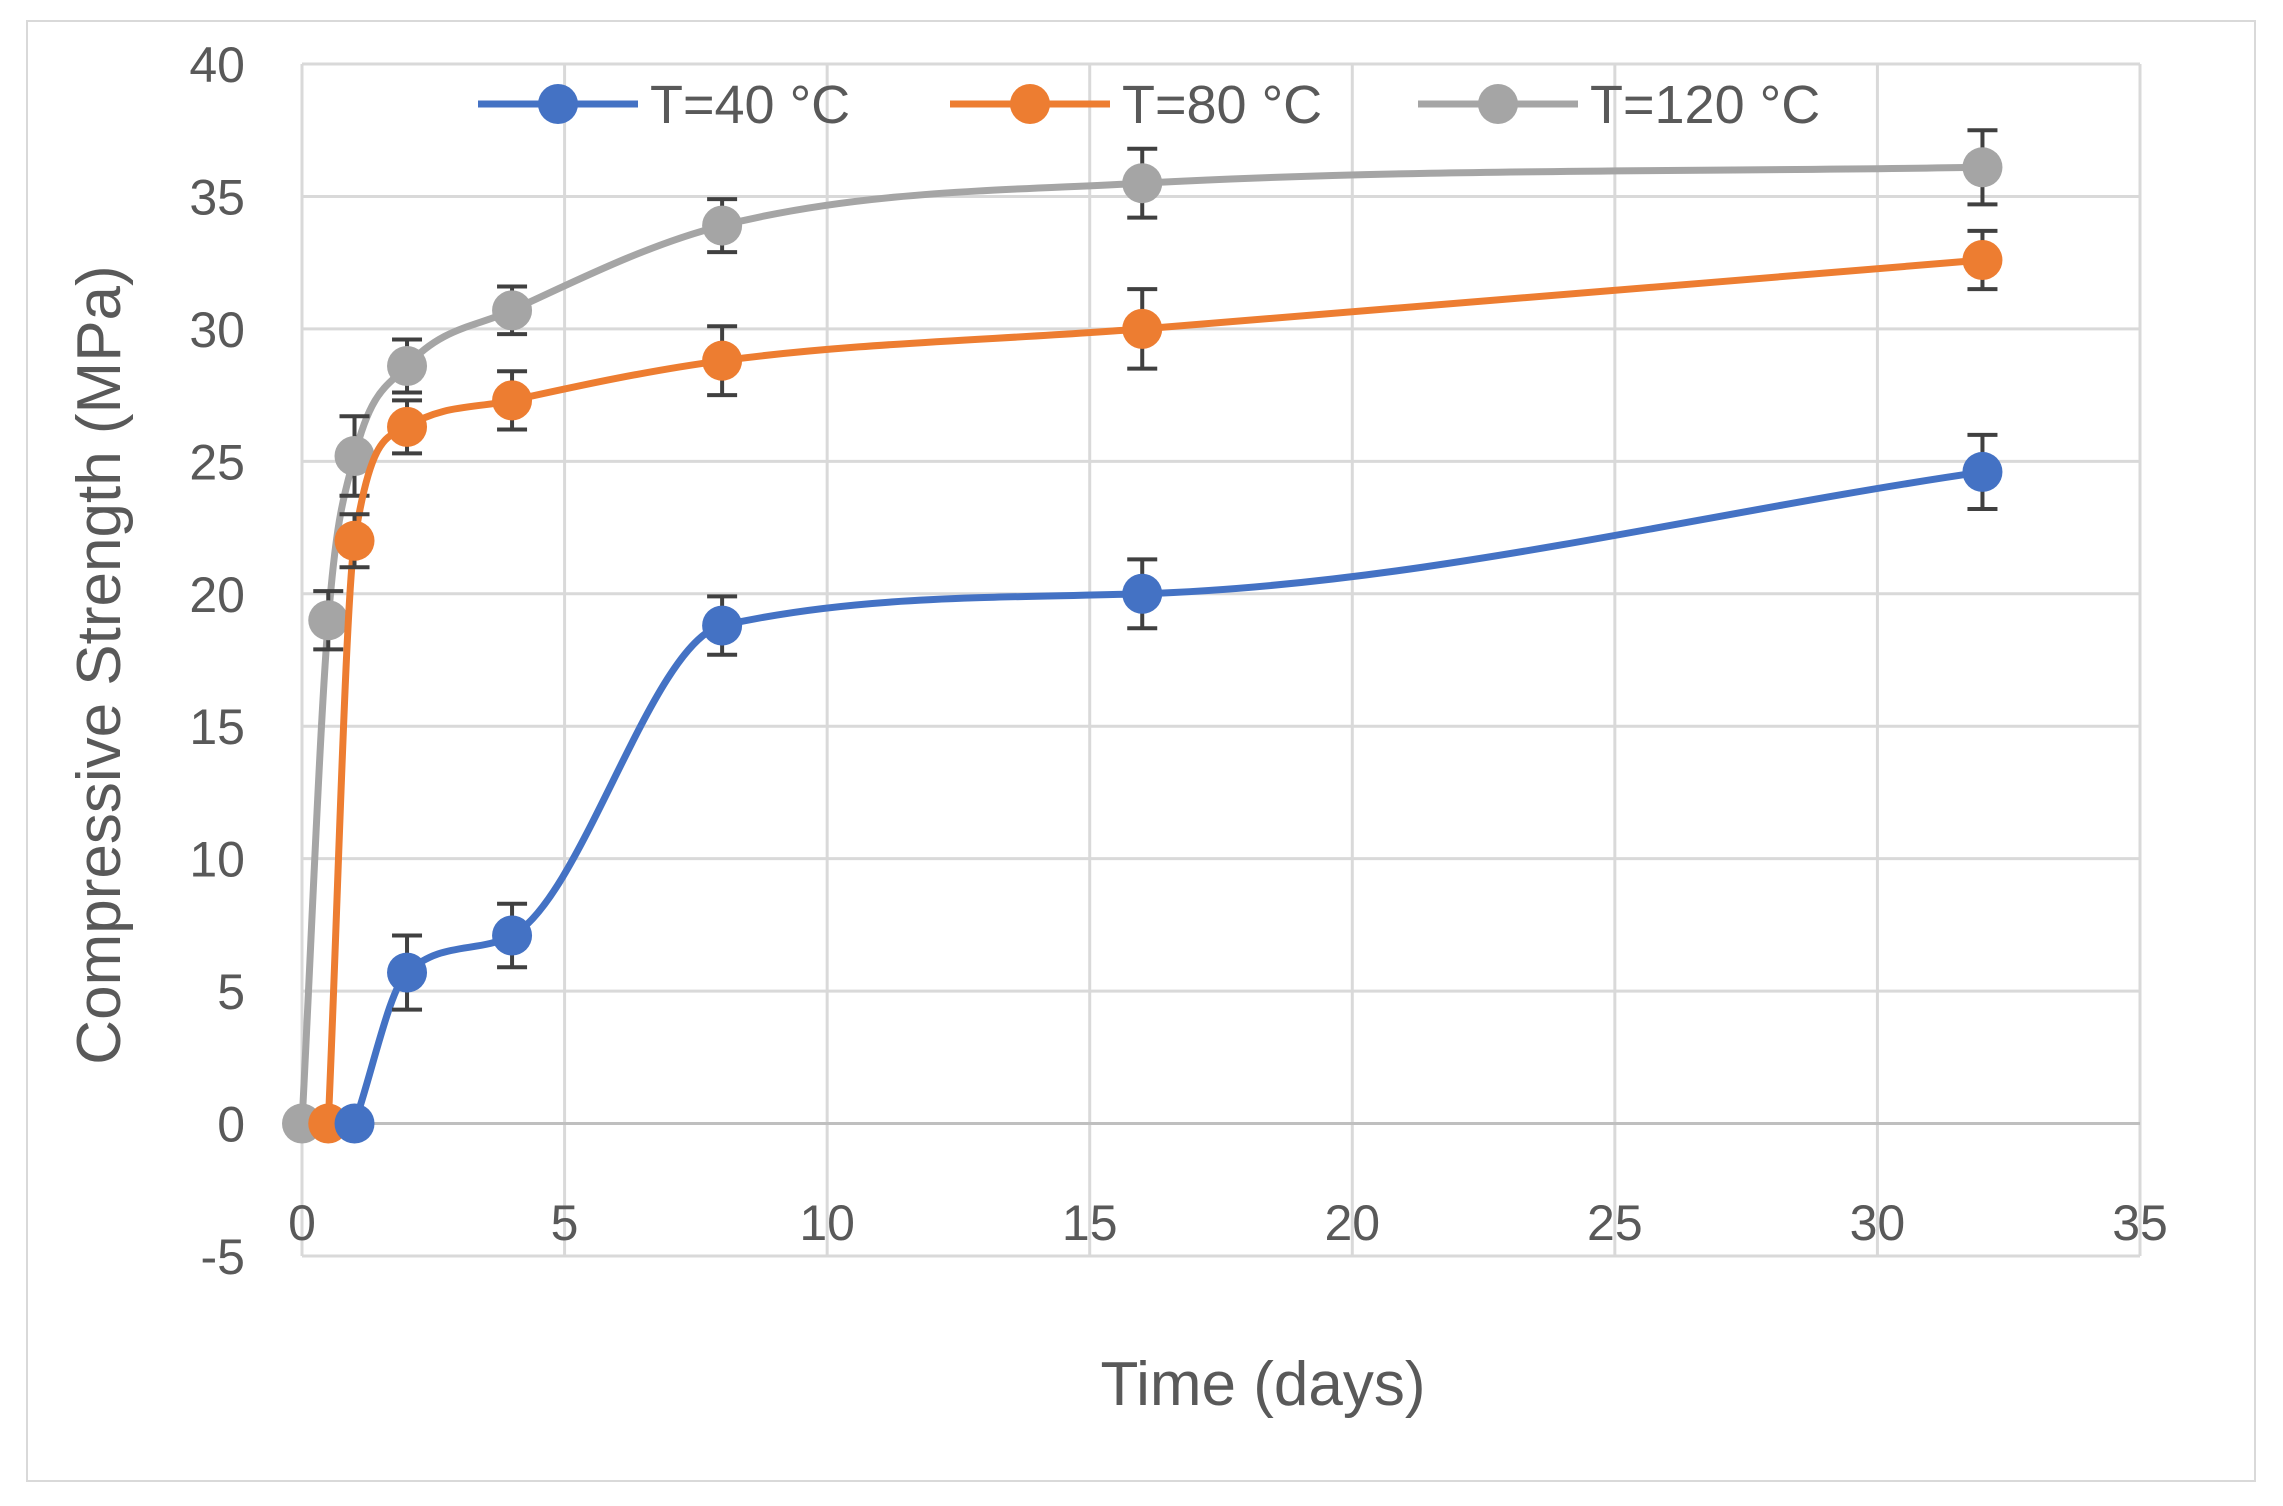  I want to click on x-tick-label: 25, so click(1615, 1223).